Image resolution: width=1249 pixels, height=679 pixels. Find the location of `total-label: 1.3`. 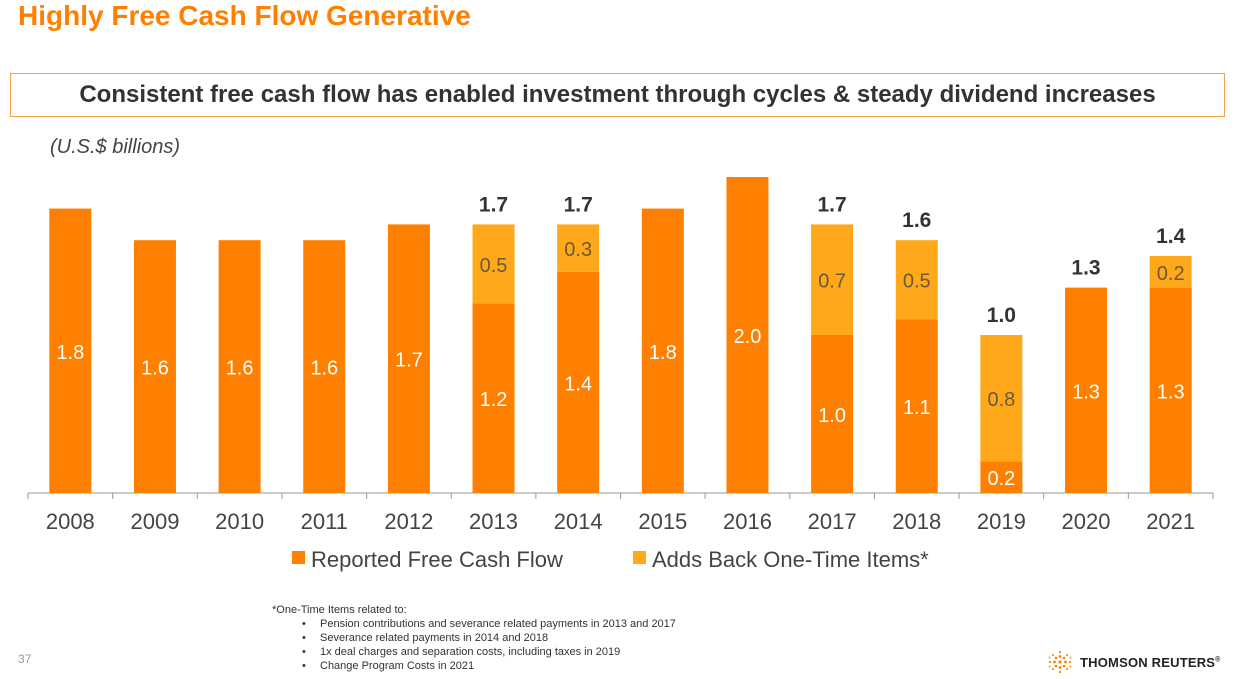

total-label: 1.3 is located at coordinates (1085, 268).